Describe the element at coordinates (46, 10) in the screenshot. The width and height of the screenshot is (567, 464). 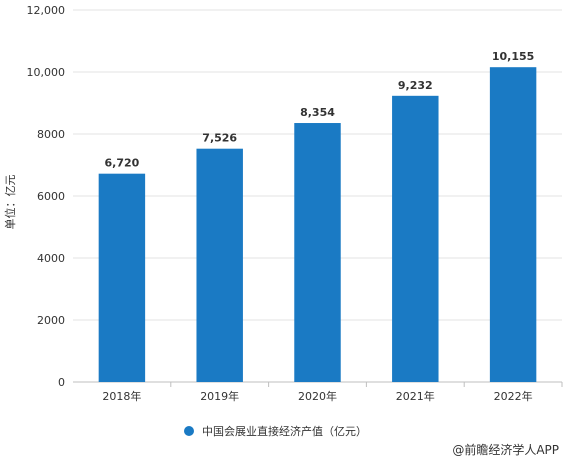
I see `y-tick-label: 12,000` at that location.